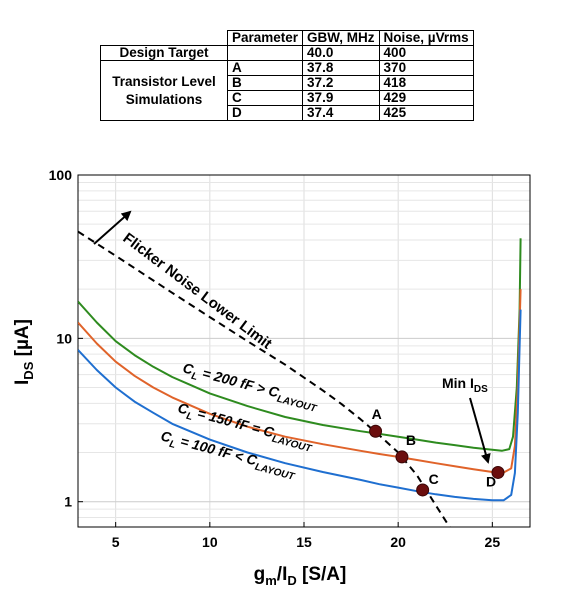  I want to click on min-ids-label: Min IDS, so click(465, 385).